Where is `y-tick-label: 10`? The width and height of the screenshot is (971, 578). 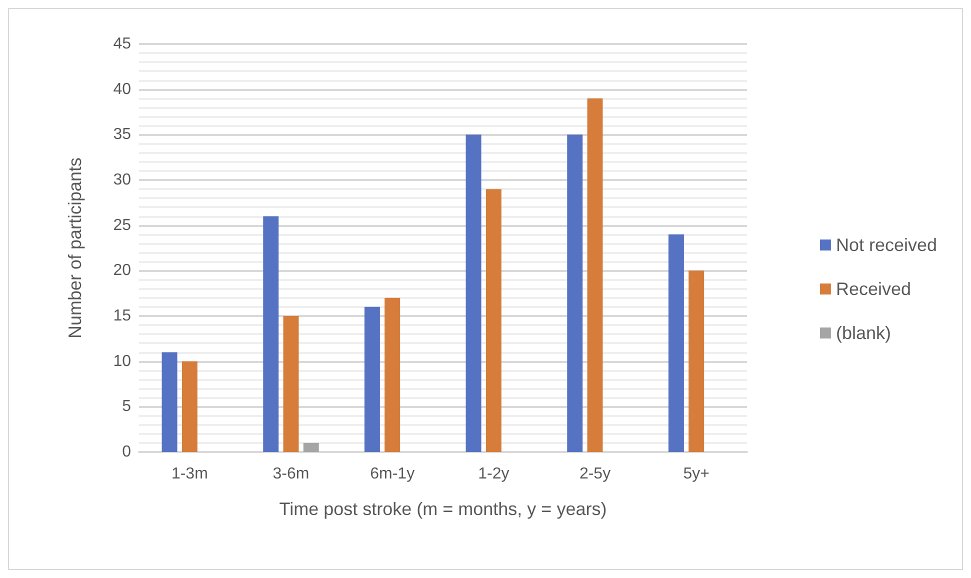
y-tick-label: 10 is located at coordinates (122, 361).